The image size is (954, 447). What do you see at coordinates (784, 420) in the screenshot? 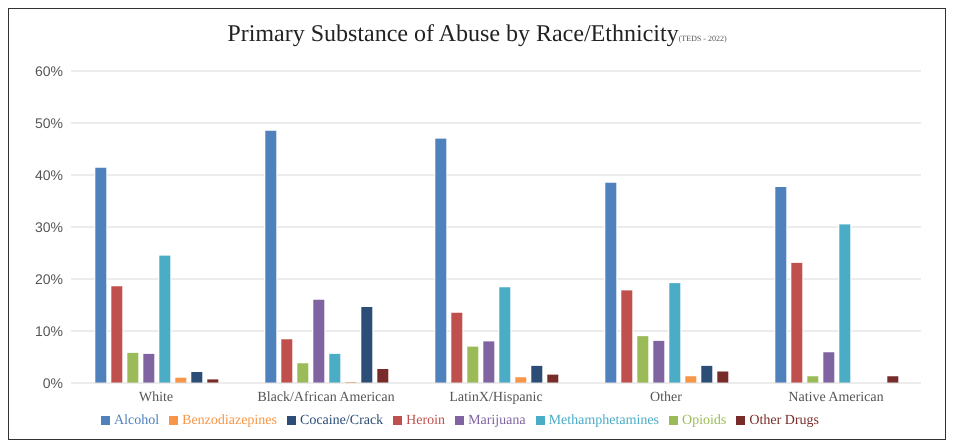
I see `legend-label: Other Drugs` at bounding box center [784, 420].